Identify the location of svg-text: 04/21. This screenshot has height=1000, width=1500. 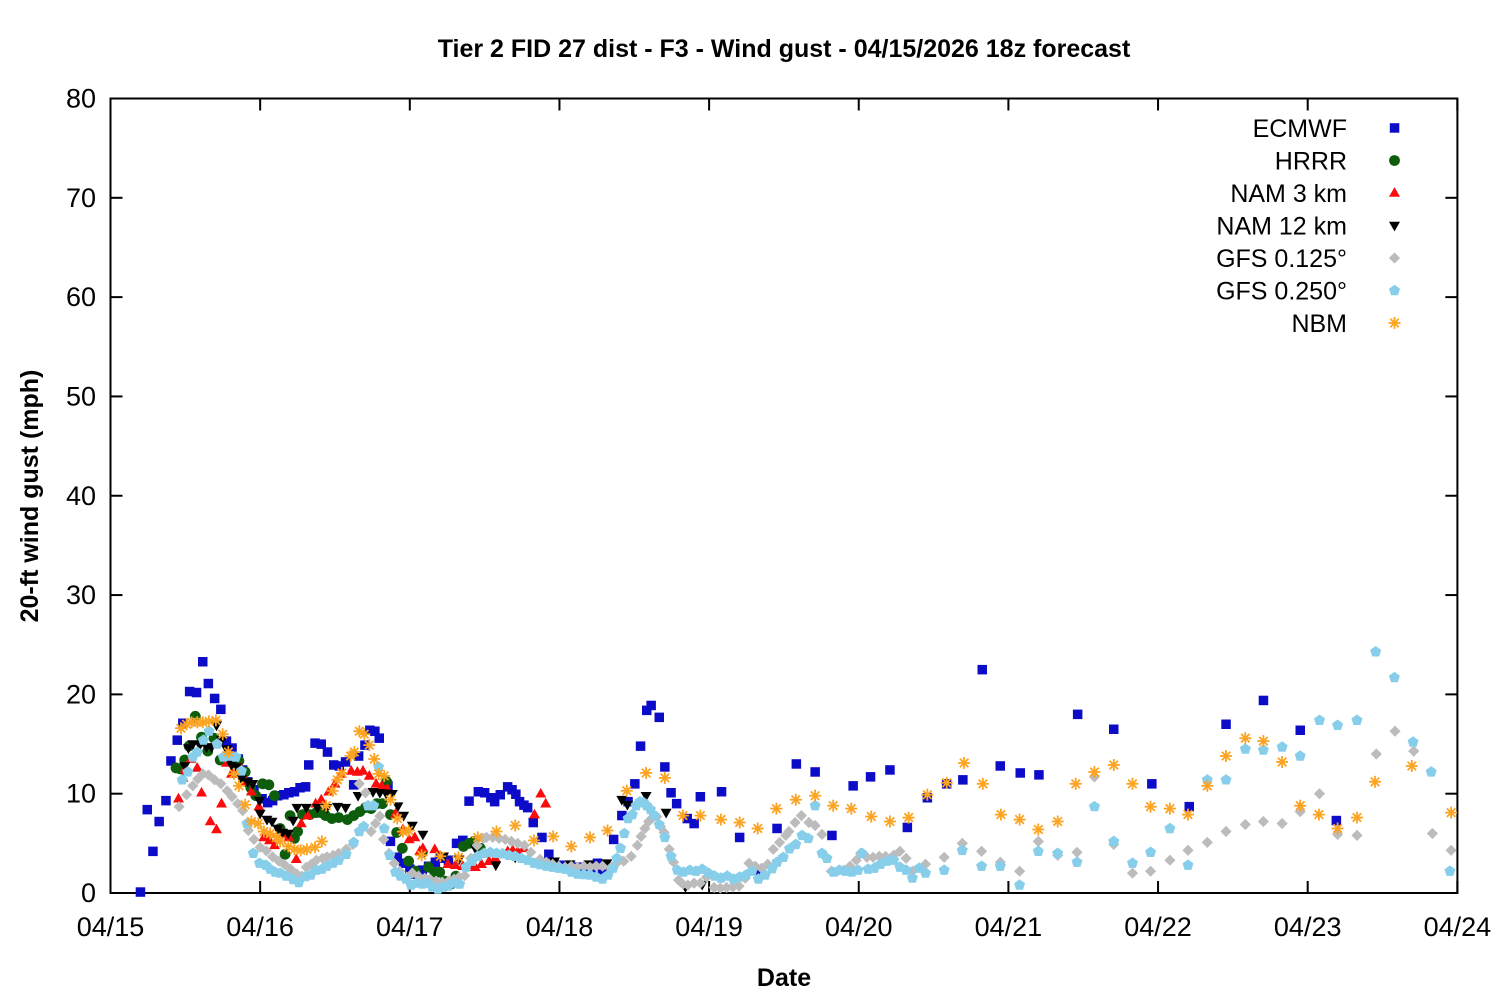
(1009, 927).